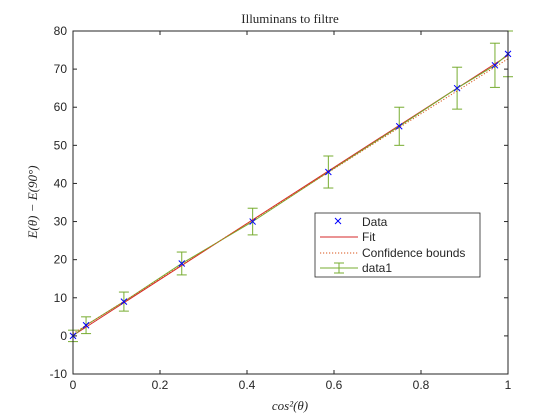 The width and height of the screenshot is (560, 420). What do you see at coordinates (61, 69) in the screenshot?
I see `y-tick-label: 70` at bounding box center [61, 69].